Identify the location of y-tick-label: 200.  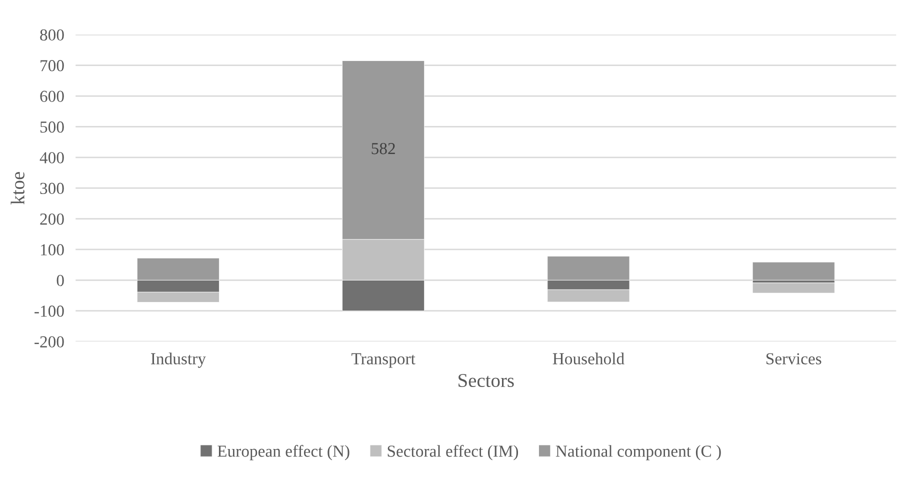
(52, 219).